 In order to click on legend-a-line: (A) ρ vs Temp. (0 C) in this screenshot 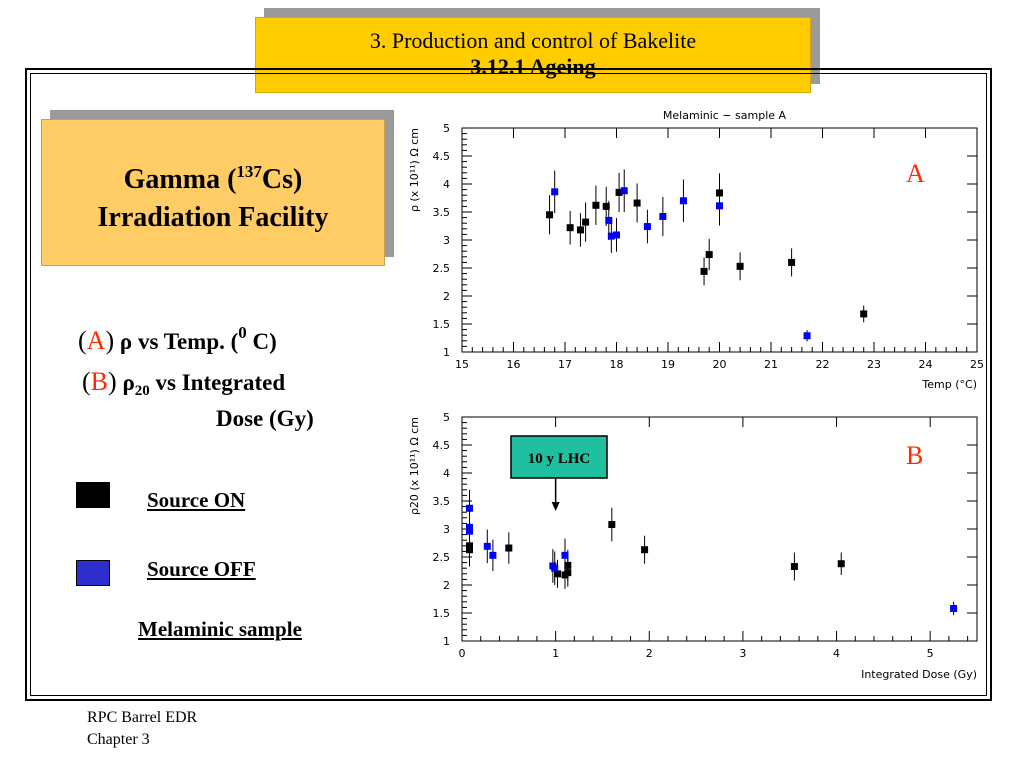, I will do `click(177, 339)`.